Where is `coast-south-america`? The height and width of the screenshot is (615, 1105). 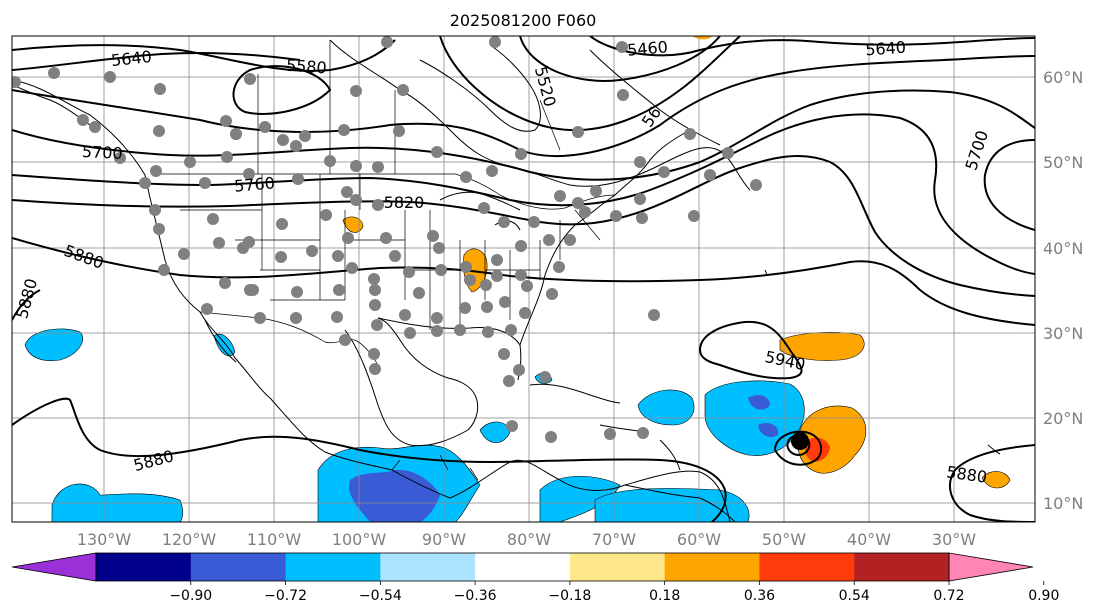 coast-south-america is located at coordinates (680, 503).